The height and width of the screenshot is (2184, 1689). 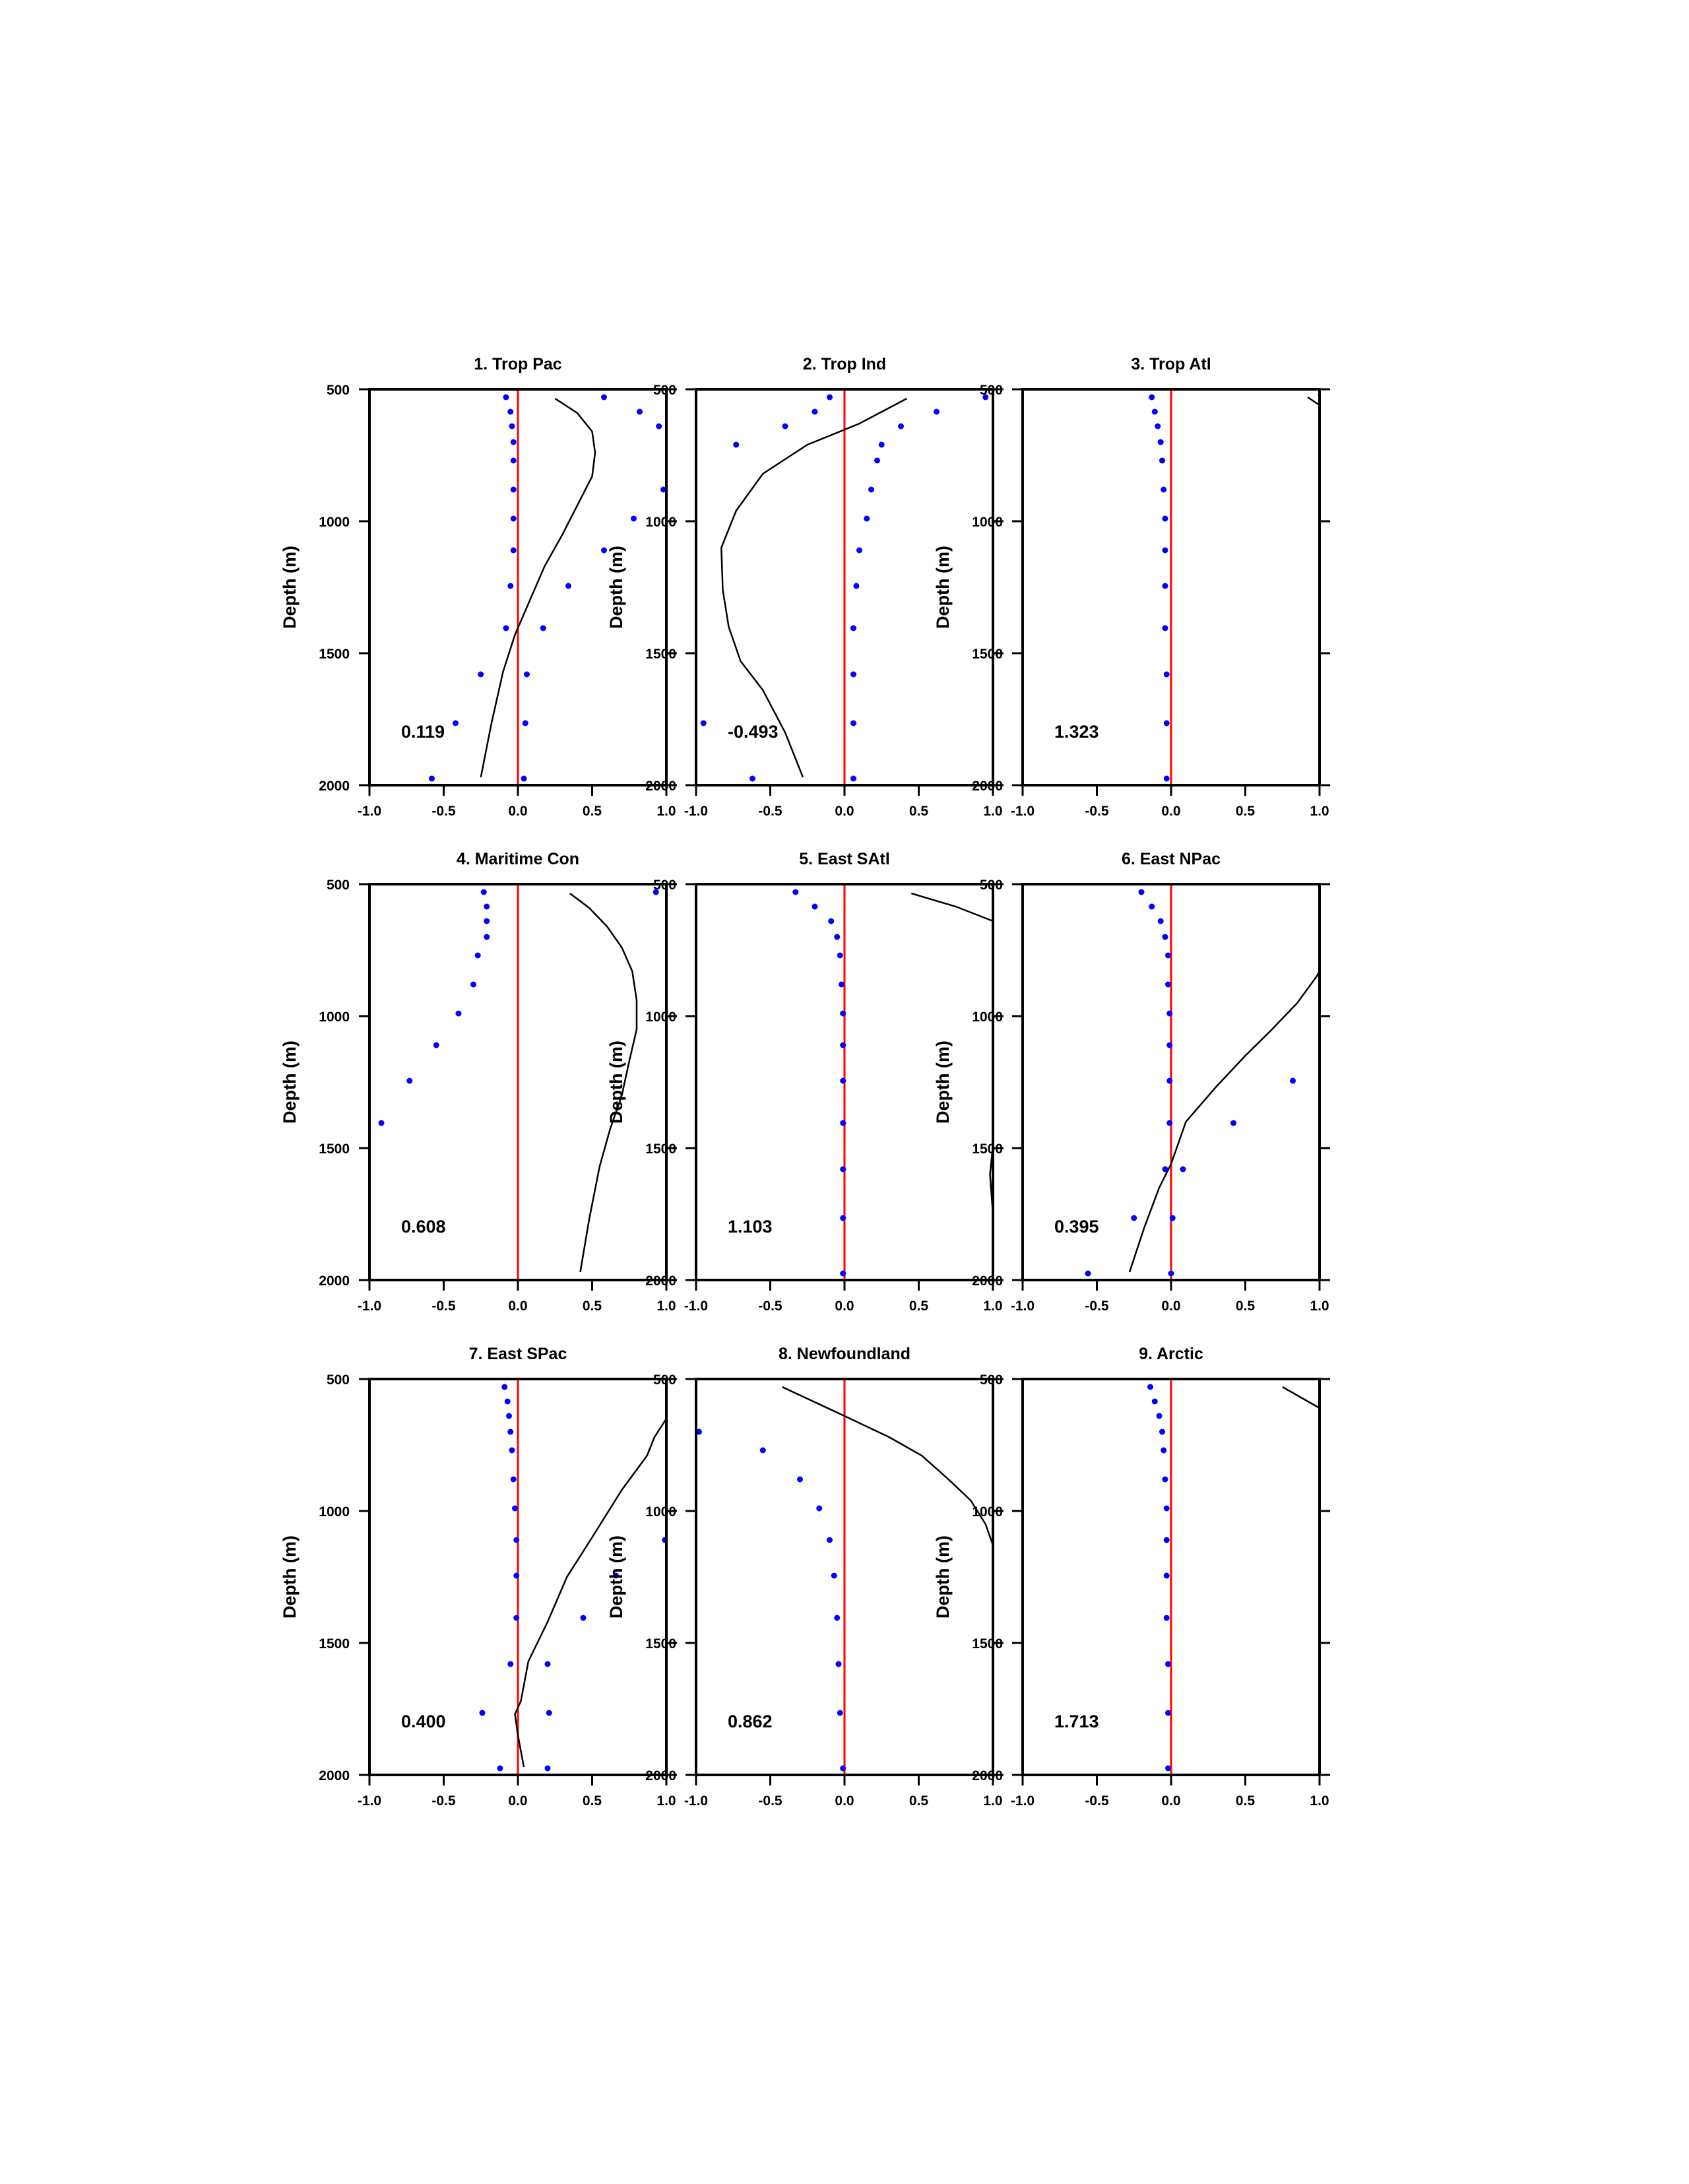 What do you see at coordinates (369, 811) in the screenshot?
I see `x-tick-label: -1.0` at bounding box center [369, 811].